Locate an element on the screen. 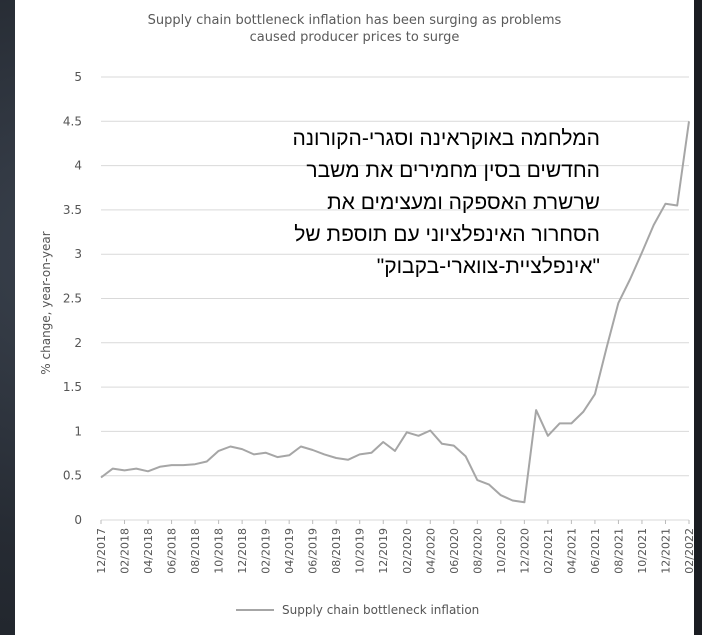  x-tick-label: 06/2021 is located at coordinates (595, 551).